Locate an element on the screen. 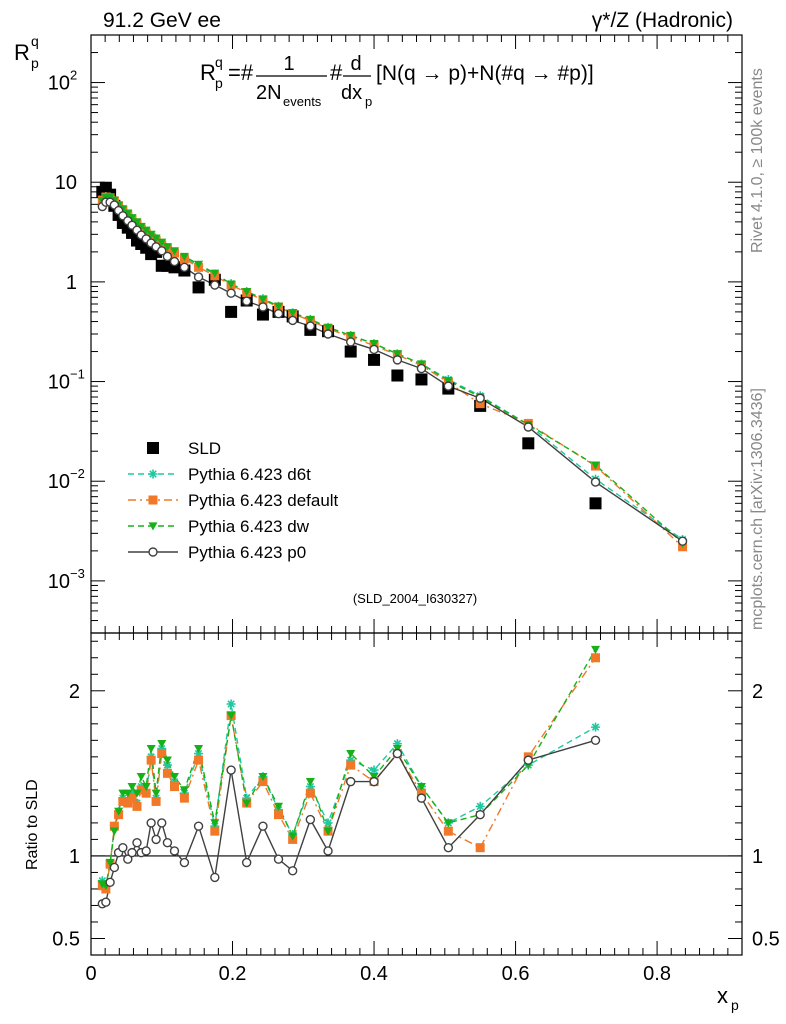 This screenshot has width=786, height=1024. legend-item-pythia-6-423-dw: Pythia 6.423 dw is located at coordinates (219, 526).